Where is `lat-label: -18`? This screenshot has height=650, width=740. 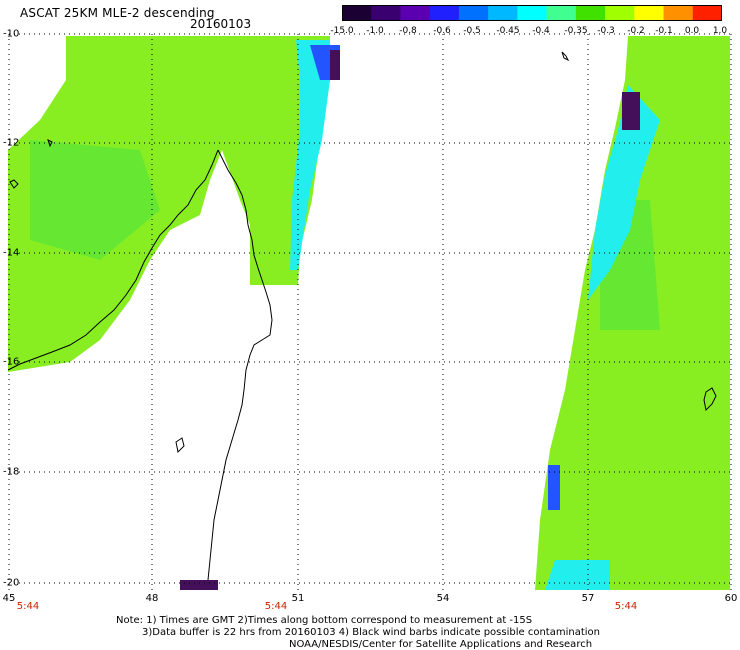 lat-label: -18 is located at coordinates (11, 472).